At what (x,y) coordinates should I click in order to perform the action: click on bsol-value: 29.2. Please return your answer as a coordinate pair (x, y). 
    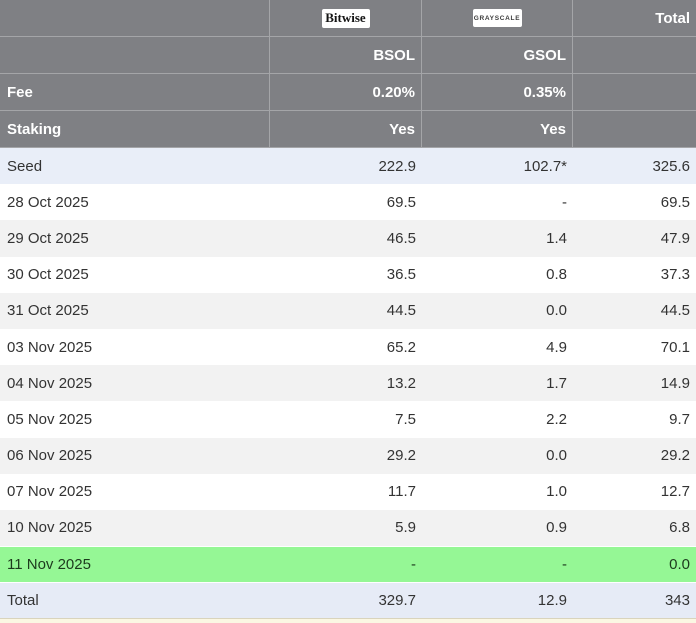
    Looking at the image, I should click on (401, 456).